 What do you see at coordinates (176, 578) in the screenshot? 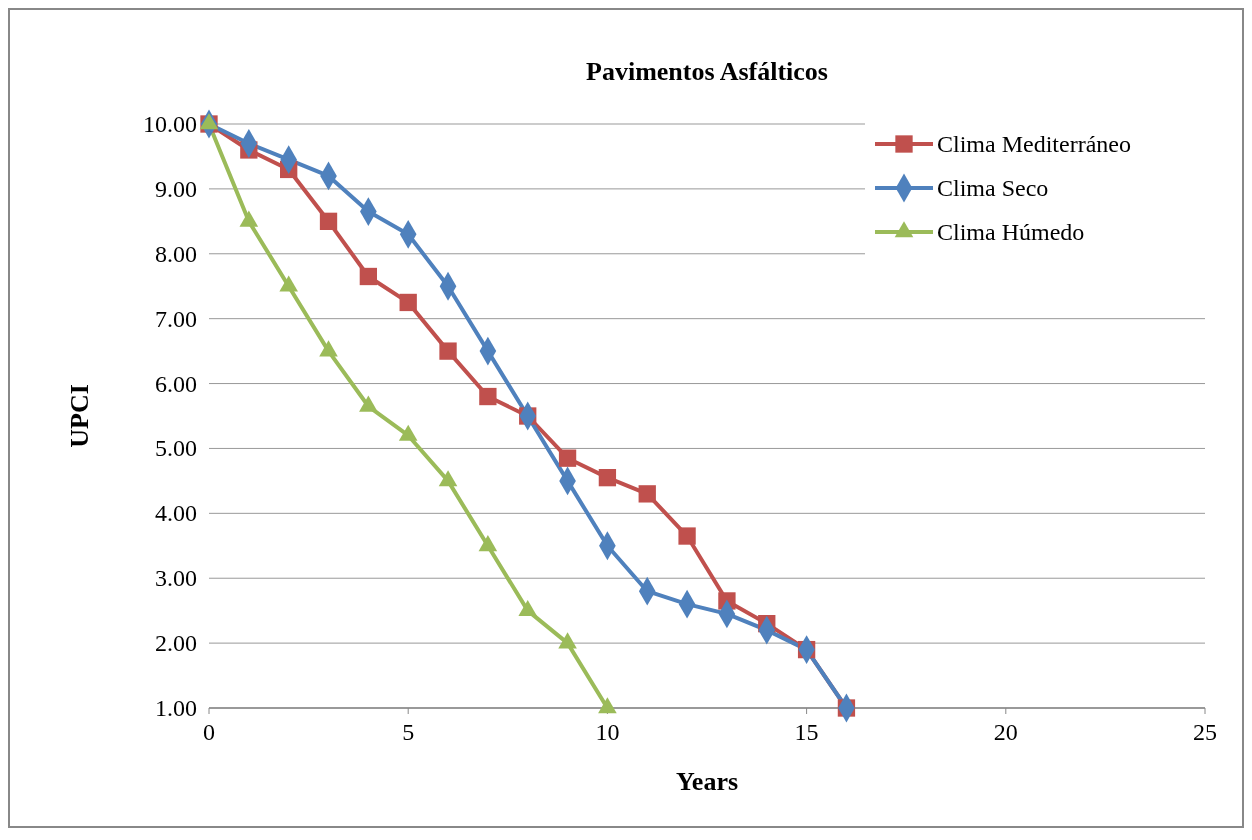
I see `y-tick-label: 3.00` at bounding box center [176, 578].